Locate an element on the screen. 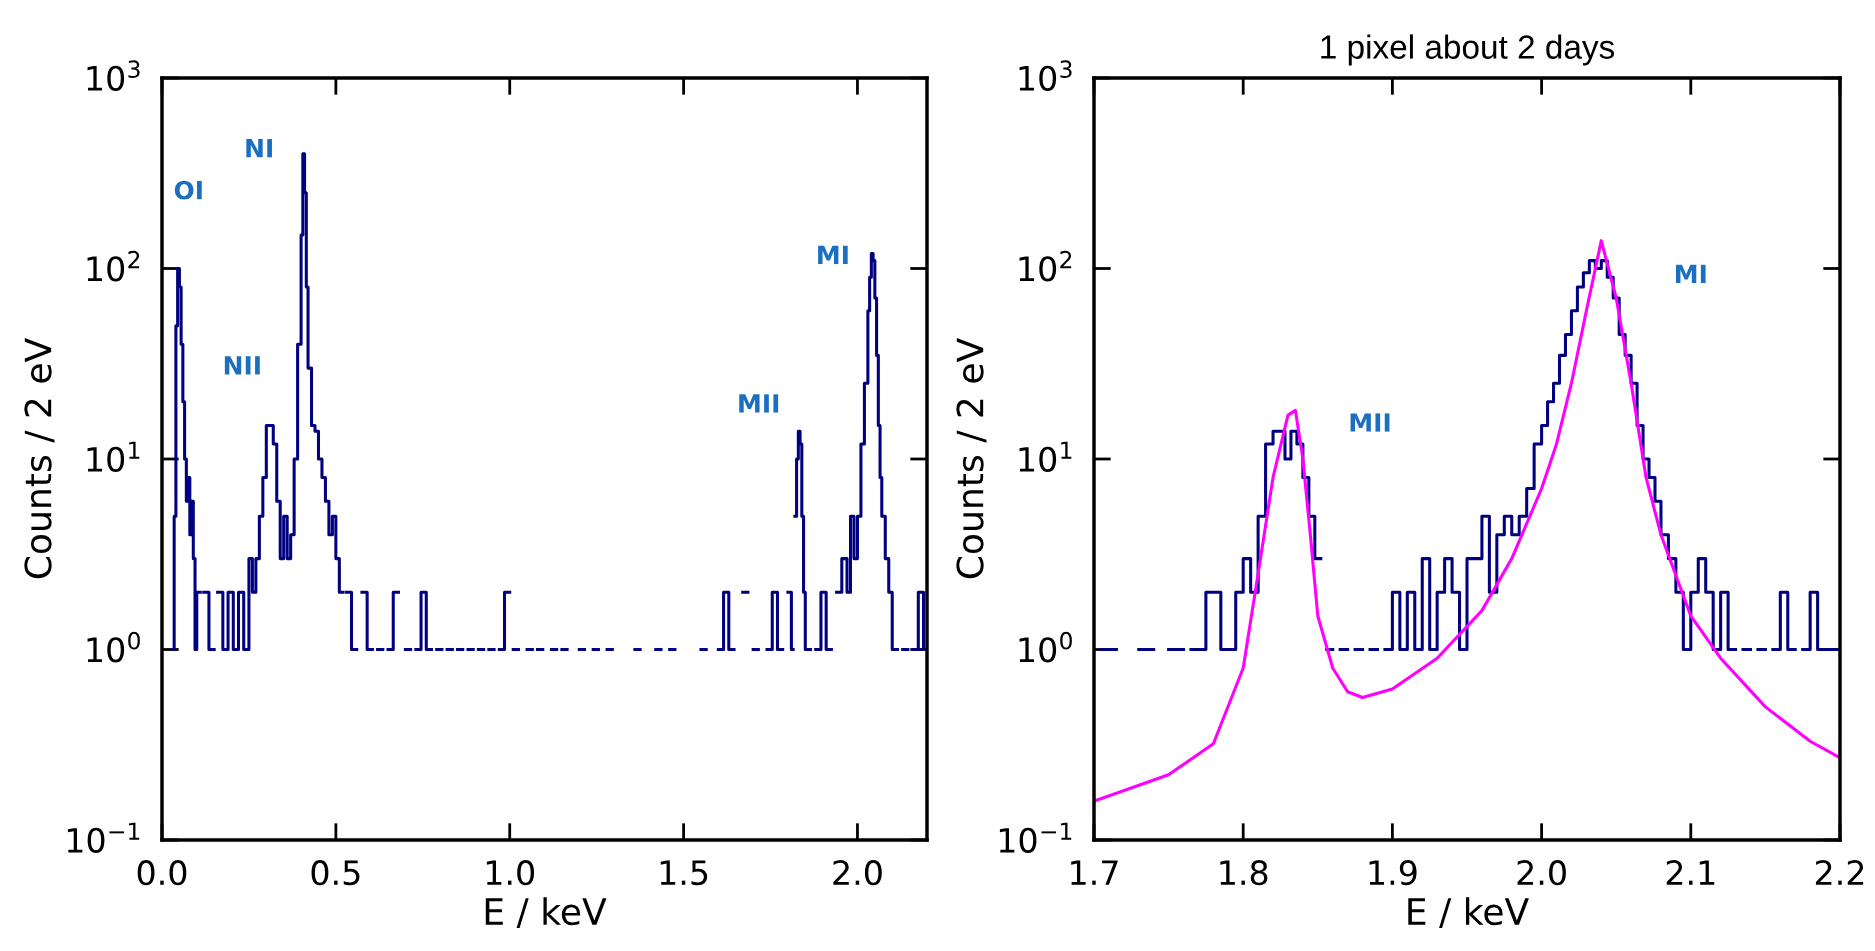  x-tick-label: 1.5 is located at coordinates (684, 873).